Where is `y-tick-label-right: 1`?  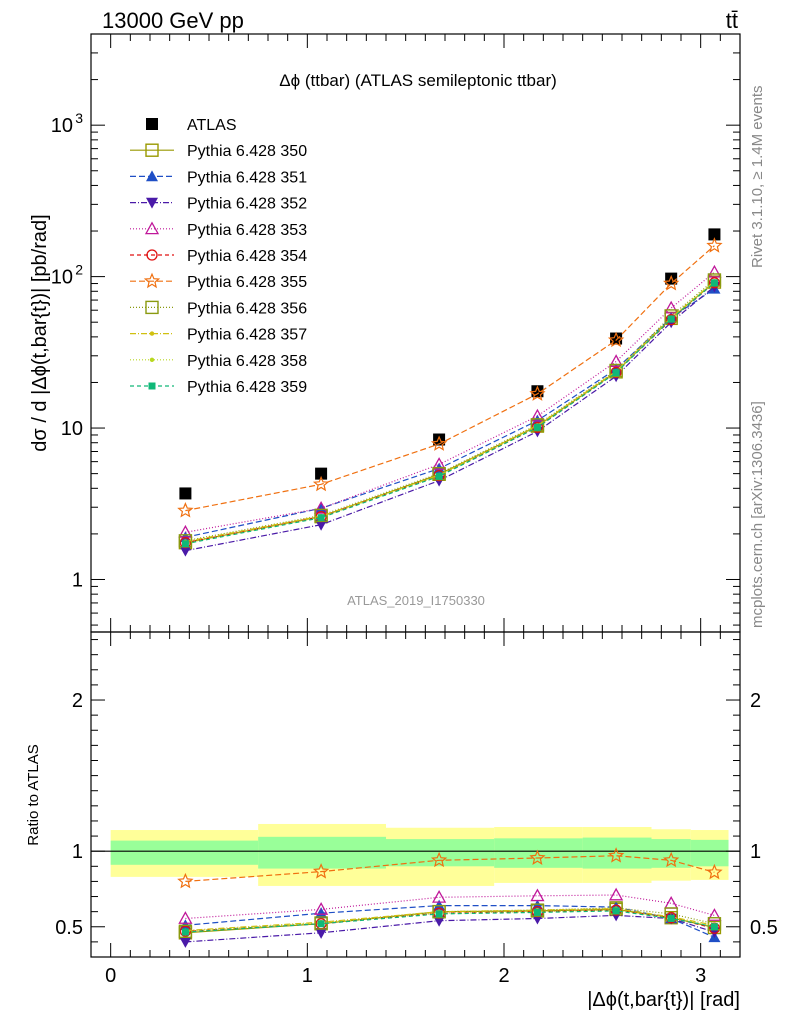
y-tick-label-right: 1 is located at coordinates (755, 852).